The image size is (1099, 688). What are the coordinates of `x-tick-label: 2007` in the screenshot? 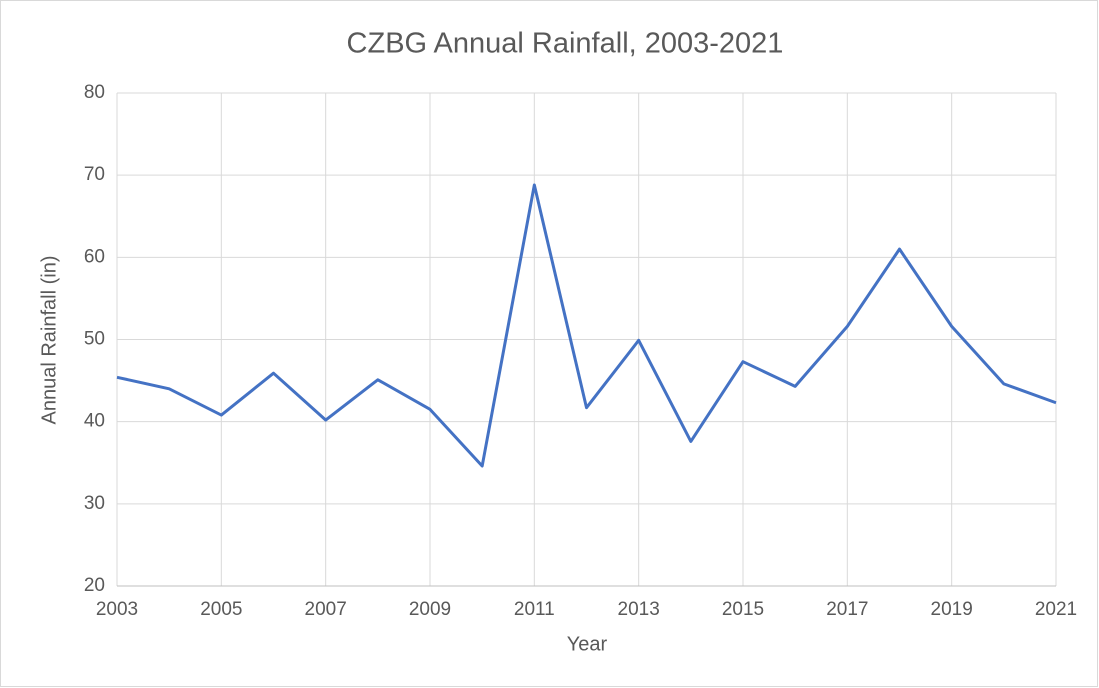 It's located at (326, 609).